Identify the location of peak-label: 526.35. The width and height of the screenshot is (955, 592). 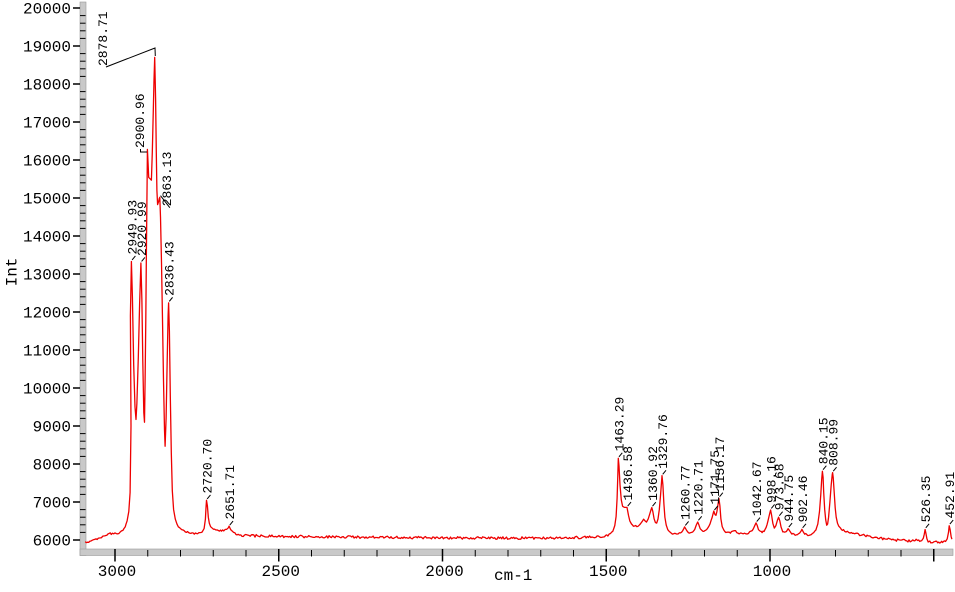
(926, 499).